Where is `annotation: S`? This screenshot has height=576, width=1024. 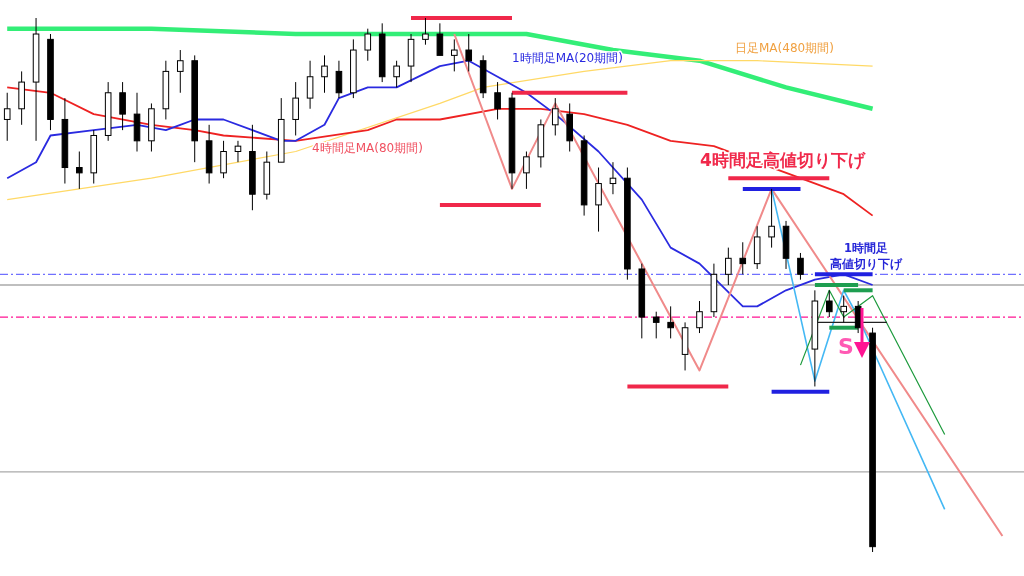
annotation: S is located at coordinates (846, 346).